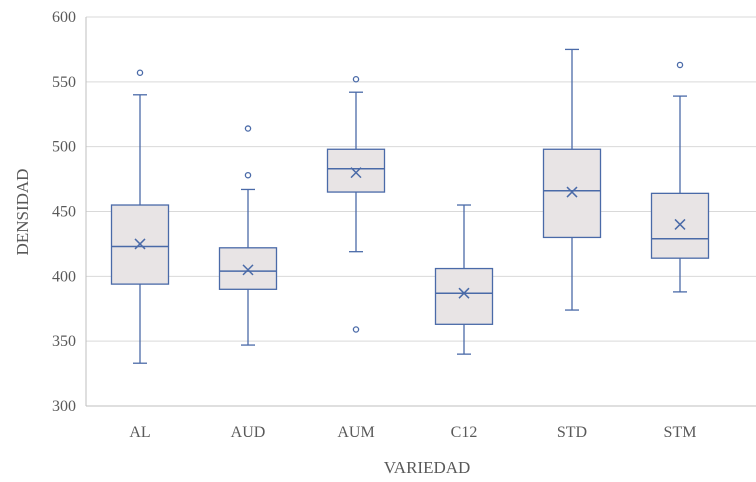 The image size is (756, 482). I want to click on x-tick-label-stm: STM, so click(680, 432).